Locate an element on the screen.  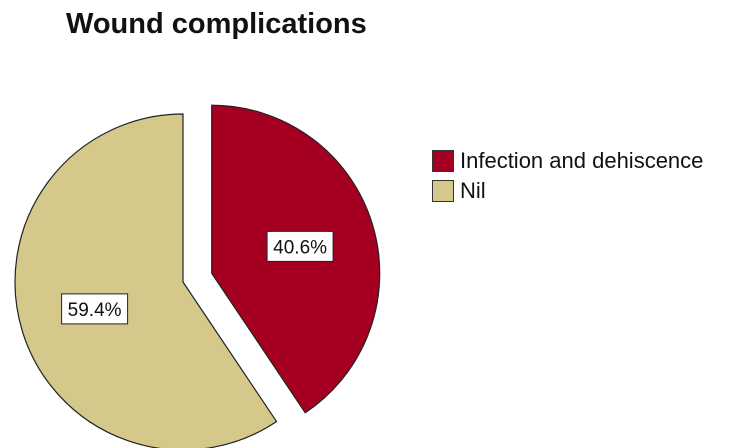
pie-data-labels: 40.6% 59.4% is located at coordinates (197, 277).